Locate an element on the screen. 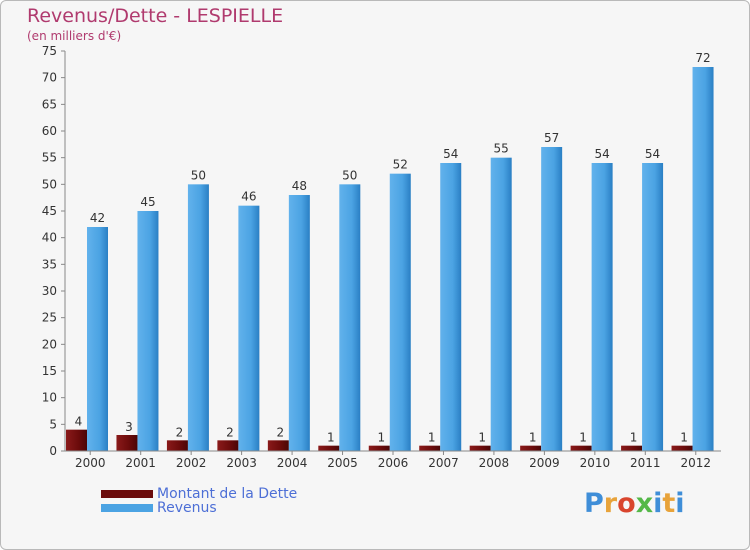 This screenshot has height=550, width=750. revenue-value-label-2012: 72 is located at coordinates (702, 58).